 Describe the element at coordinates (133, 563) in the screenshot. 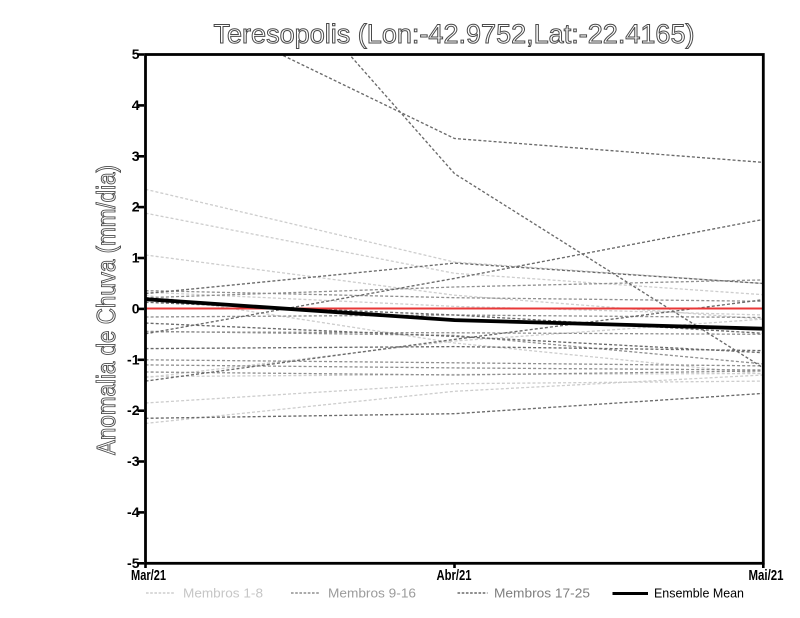

I see `svg-text: -5` at that location.